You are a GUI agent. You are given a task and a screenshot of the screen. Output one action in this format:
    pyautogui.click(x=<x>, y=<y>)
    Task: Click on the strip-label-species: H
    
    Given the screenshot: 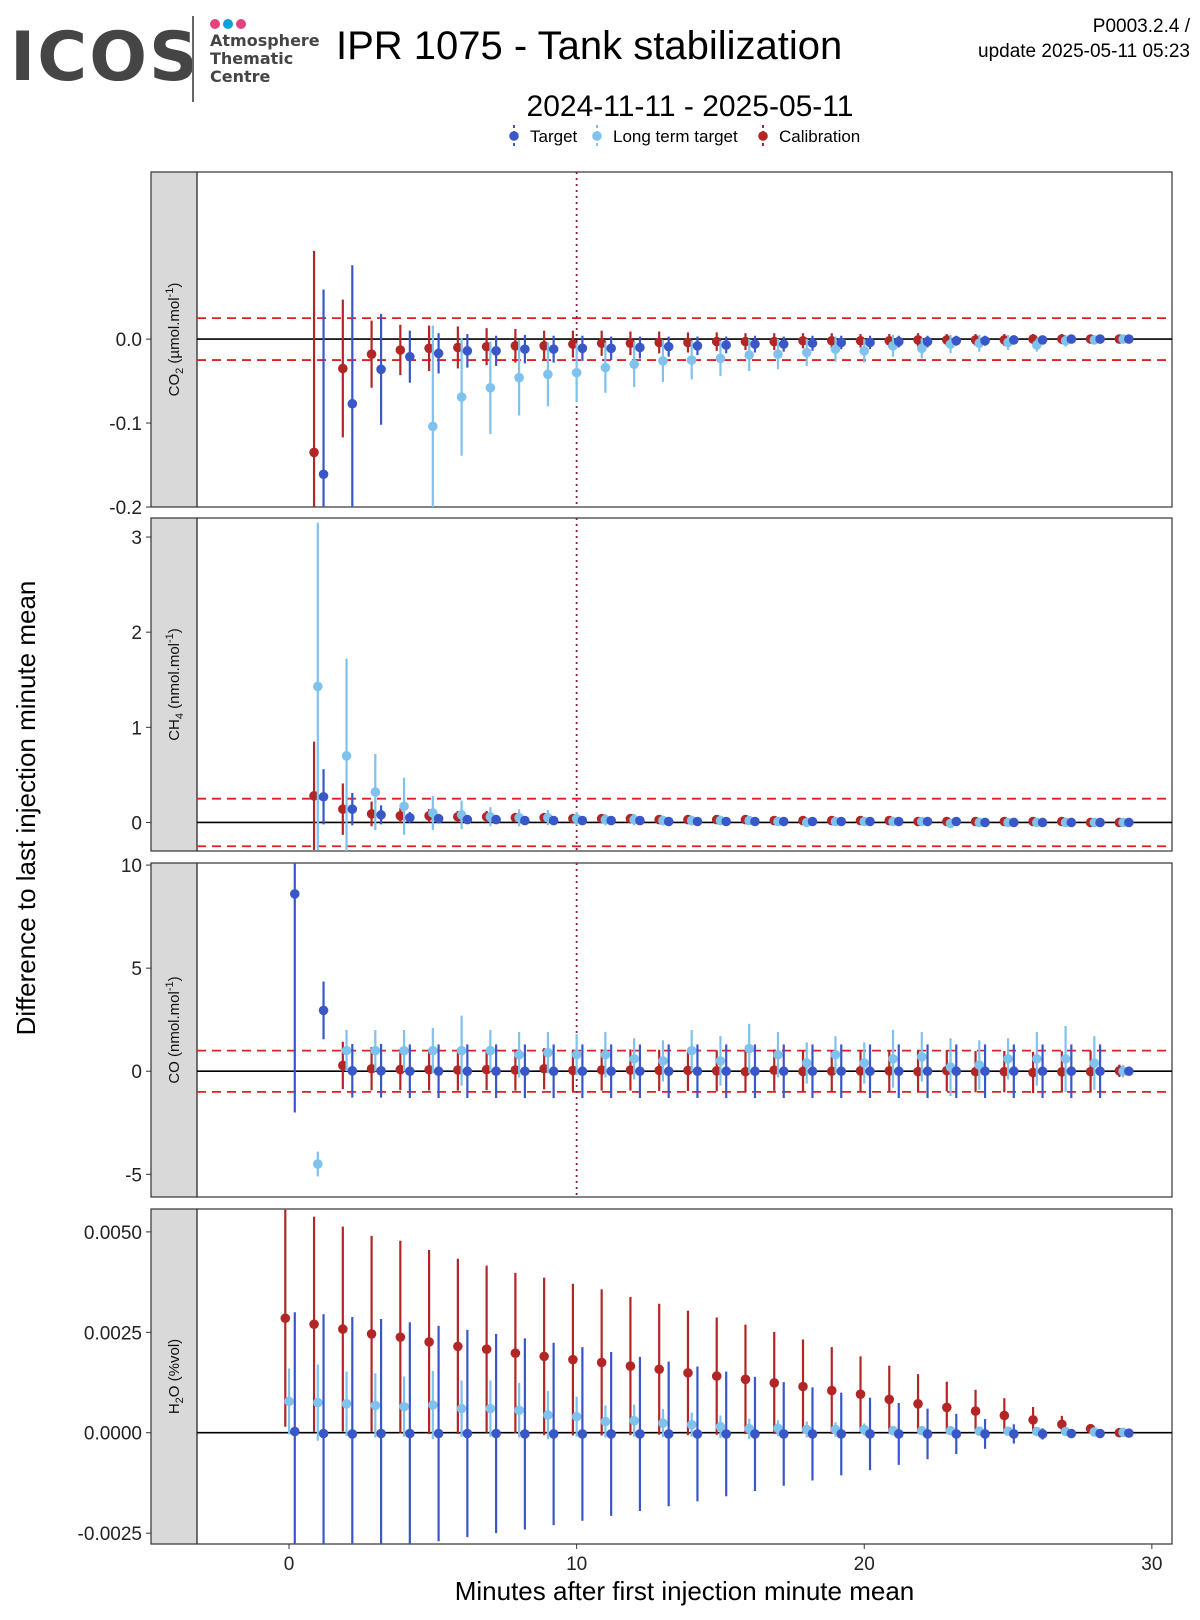 What is the action you would take?
    pyautogui.click(x=174, y=1408)
    